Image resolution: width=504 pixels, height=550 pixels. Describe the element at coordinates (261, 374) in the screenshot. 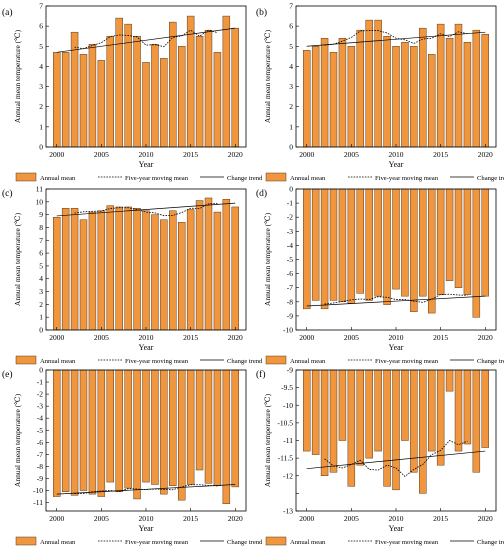

I see `panel-label: (f)` at that location.